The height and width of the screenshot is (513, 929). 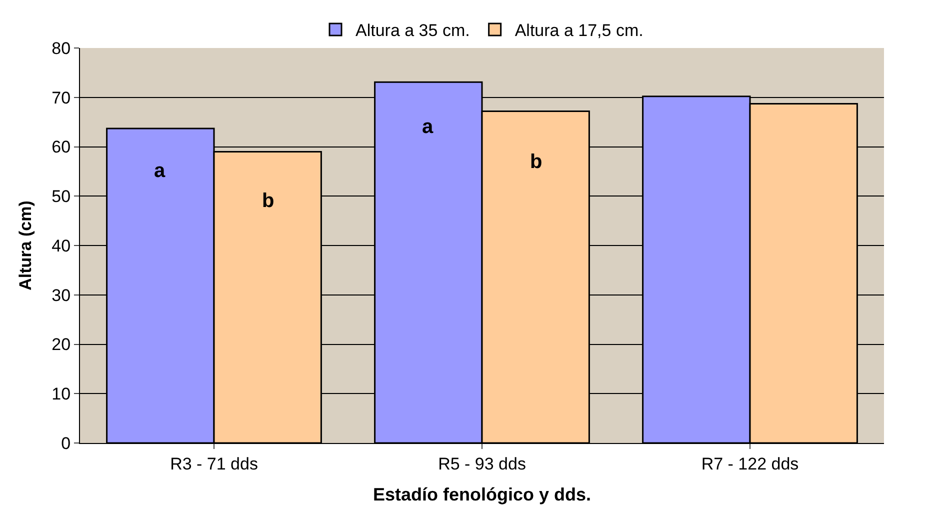 I want to click on x-tick-label: R7 - 122 dds, so click(x=750, y=464).